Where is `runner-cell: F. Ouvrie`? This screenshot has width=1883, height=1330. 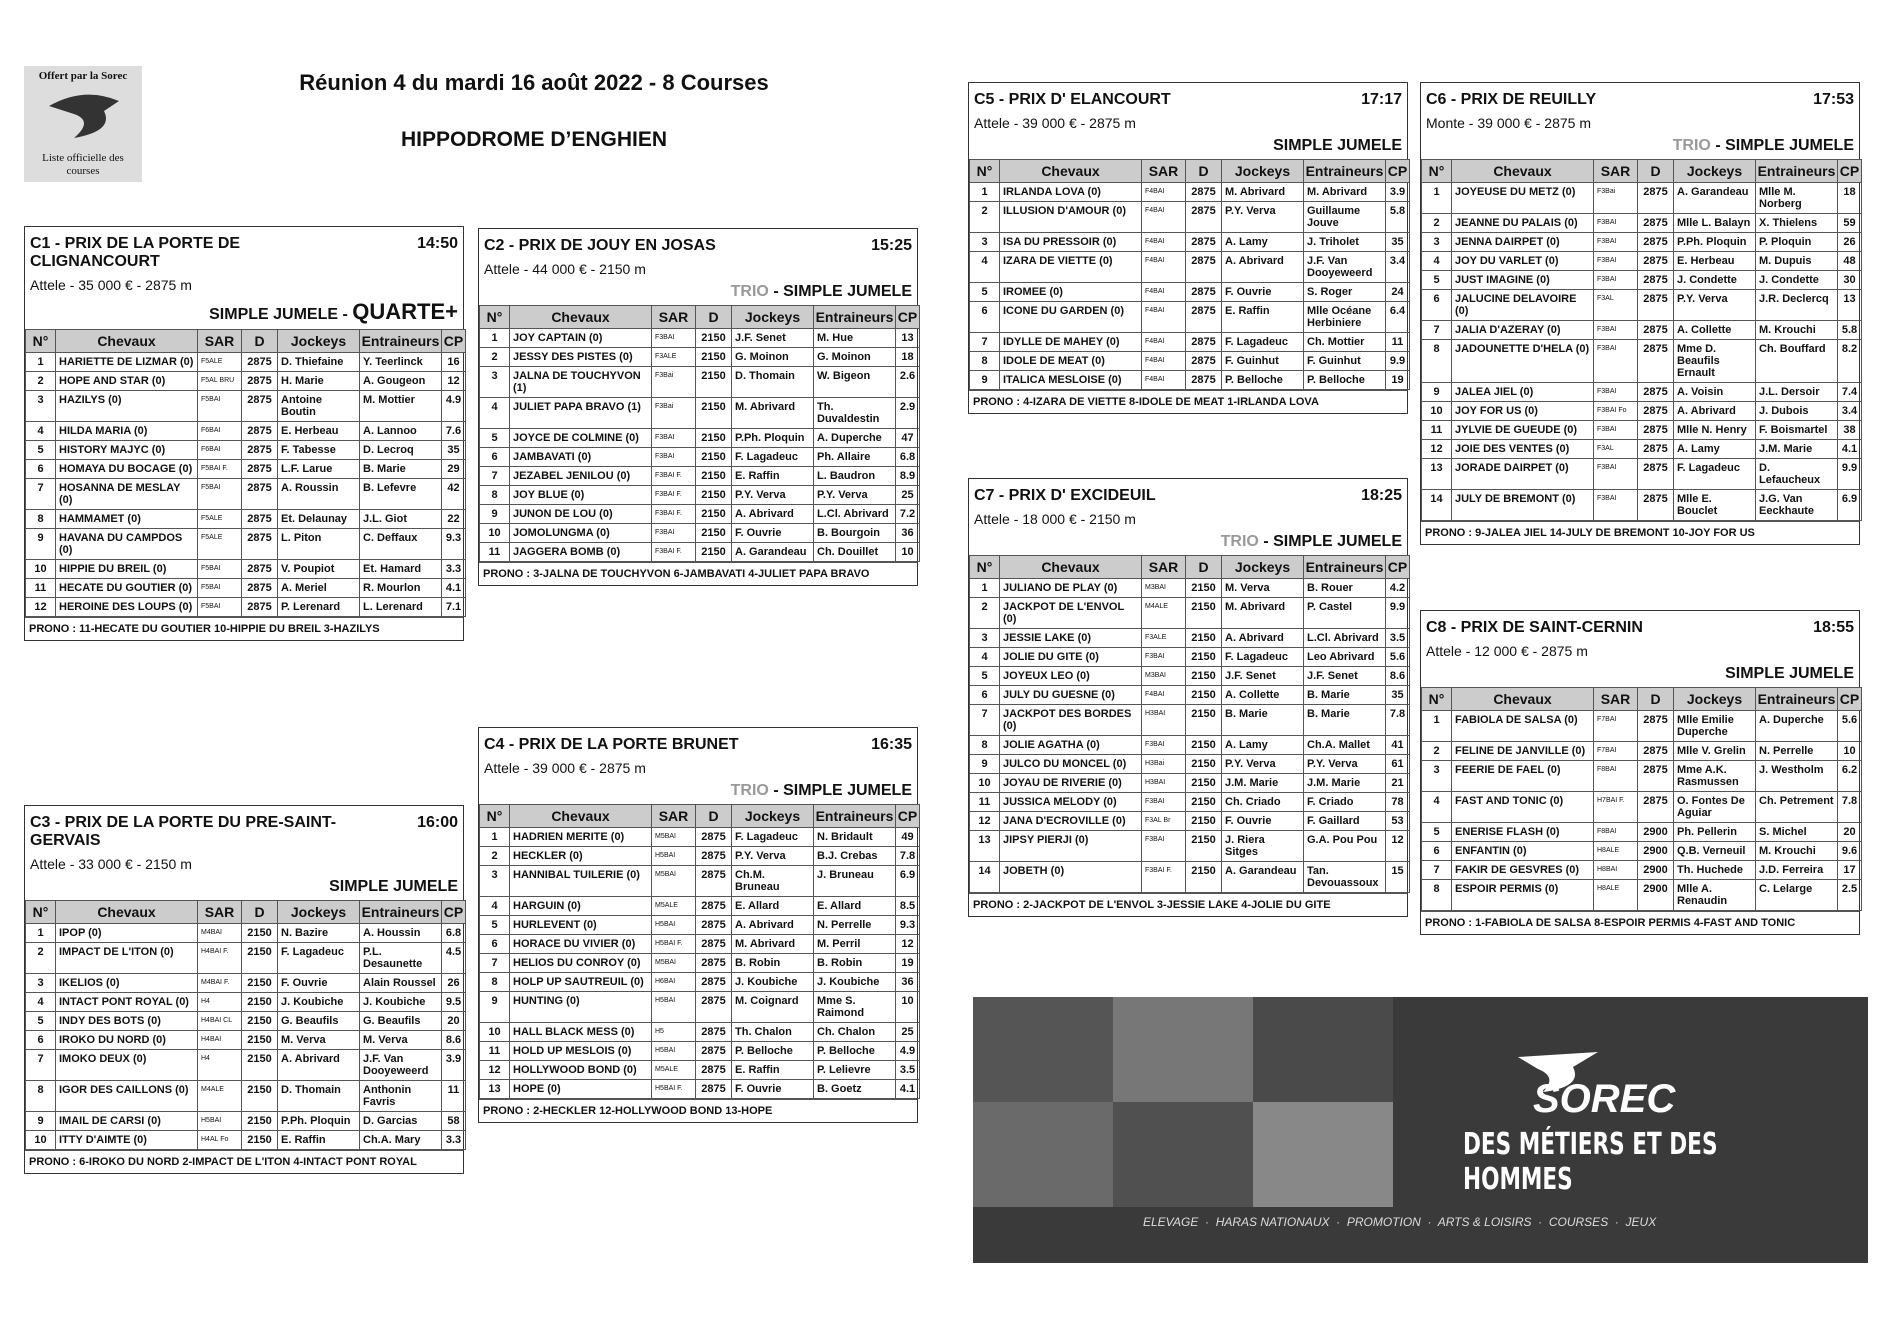 runner-cell: F. Ouvrie is located at coordinates (318, 983).